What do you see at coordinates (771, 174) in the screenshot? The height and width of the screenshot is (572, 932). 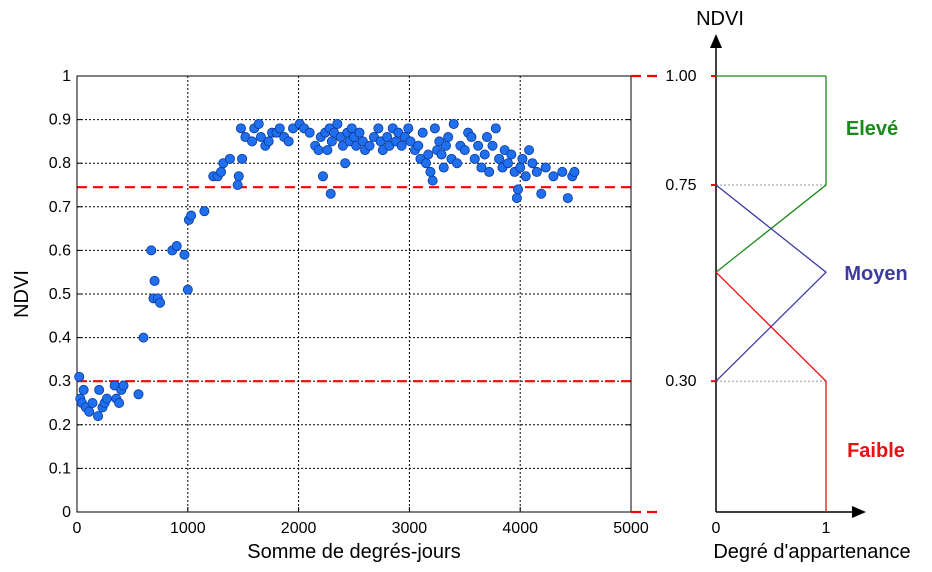 I see `membership-line-elevé` at bounding box center [771, 174].